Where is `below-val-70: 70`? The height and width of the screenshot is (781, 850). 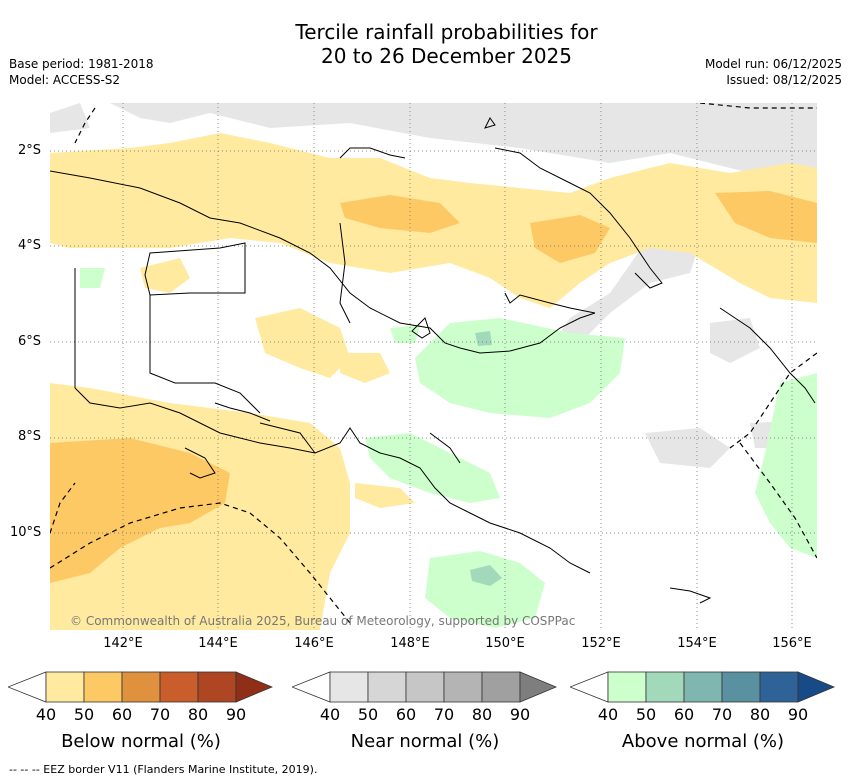 below-val-70: 70 is located at coordinates (160, 714).